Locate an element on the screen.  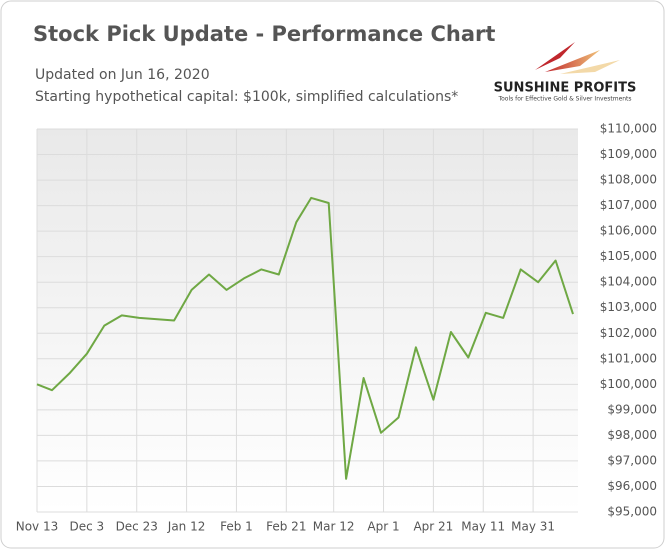
y-tick-label: $95,000 is located at coordinates (632, 512).